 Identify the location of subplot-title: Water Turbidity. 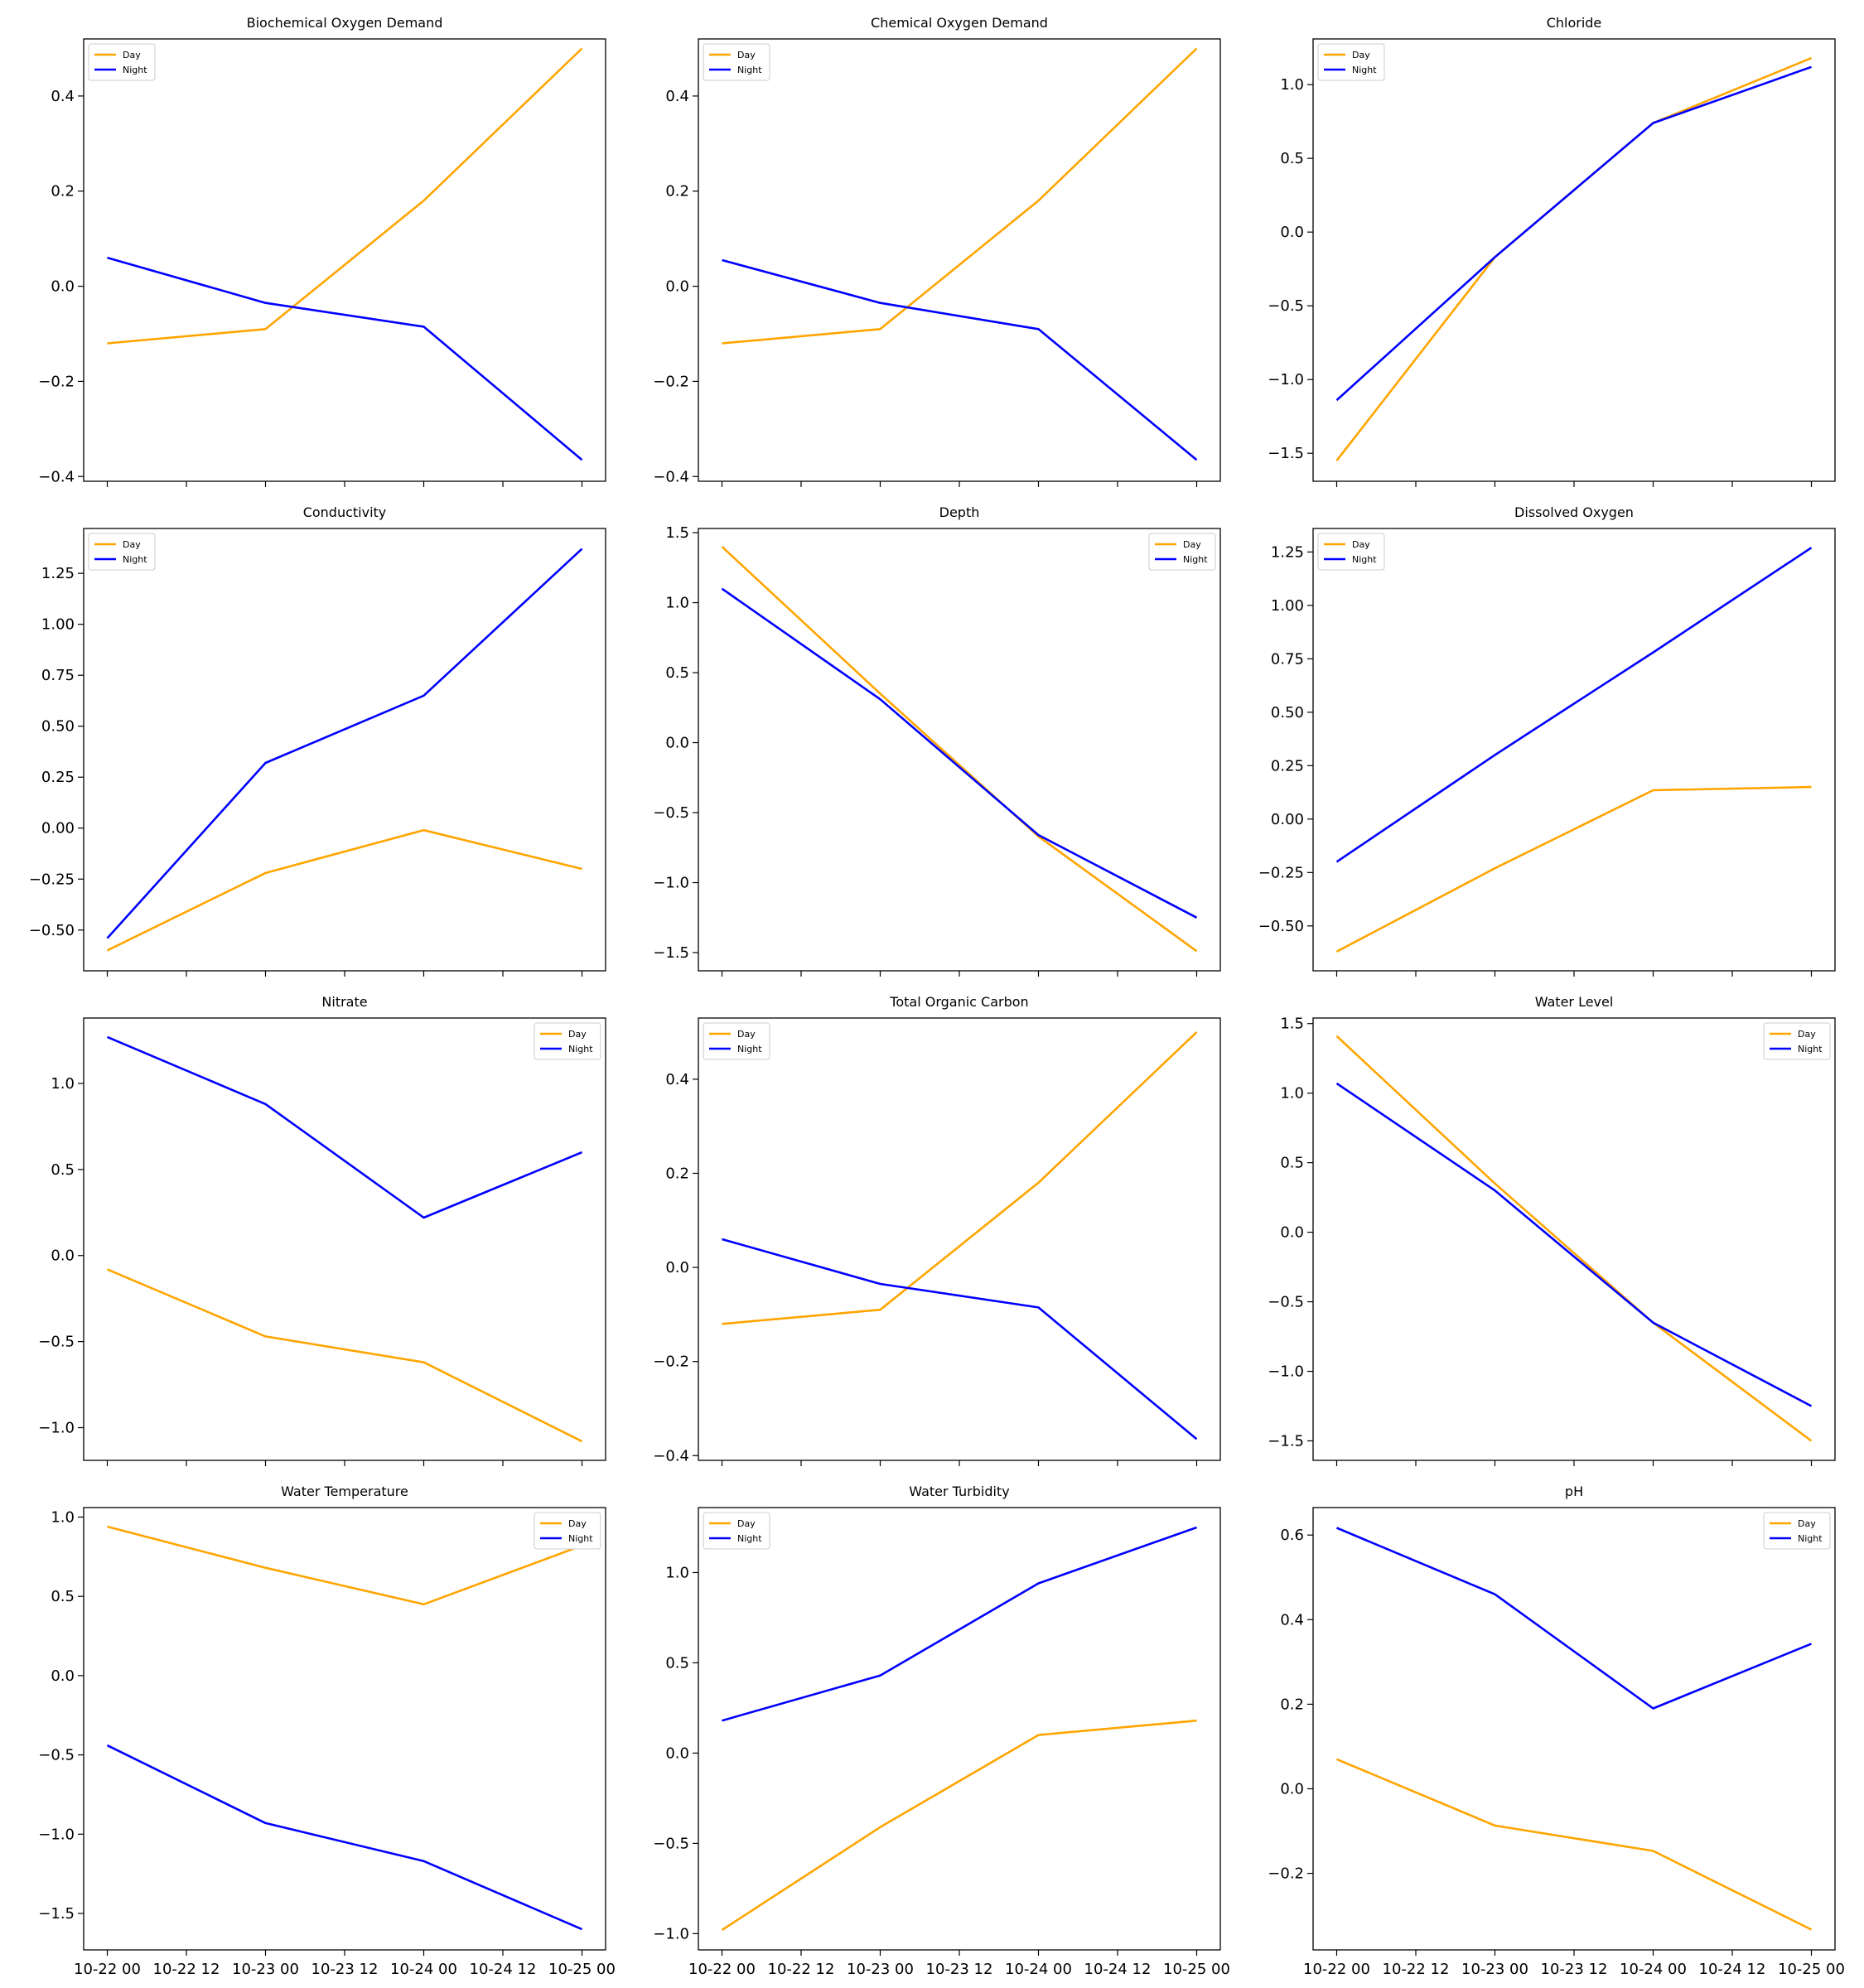
(959, 1491).